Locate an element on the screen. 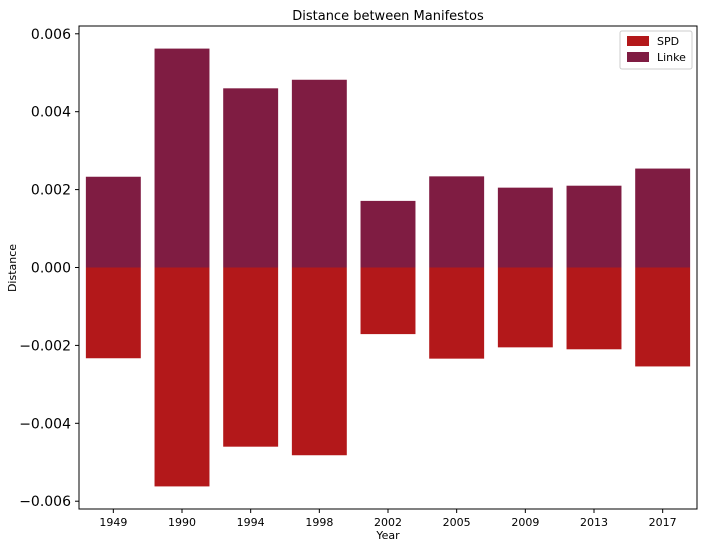  y-tick-label: −0.004 is located at coordinates (45, 424).